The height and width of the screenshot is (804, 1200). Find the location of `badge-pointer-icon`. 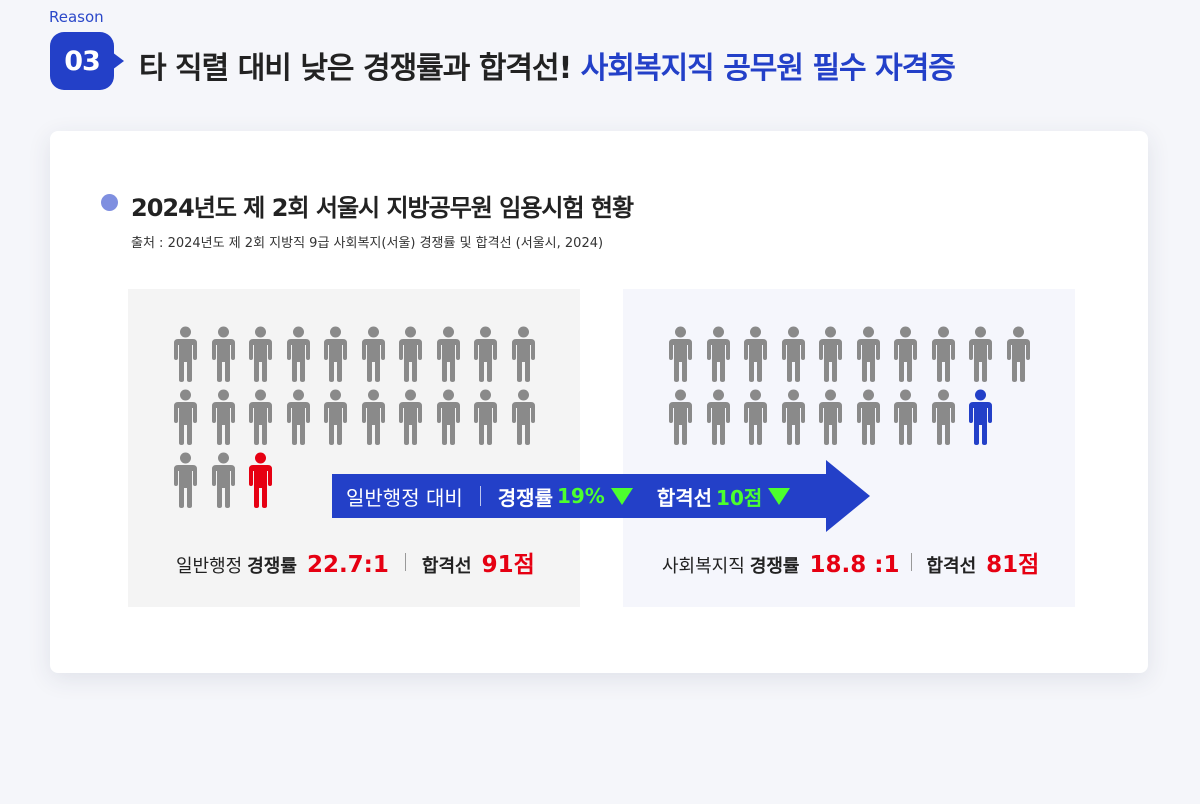

badge-pointer-icon is located at coordinates (118, 61).